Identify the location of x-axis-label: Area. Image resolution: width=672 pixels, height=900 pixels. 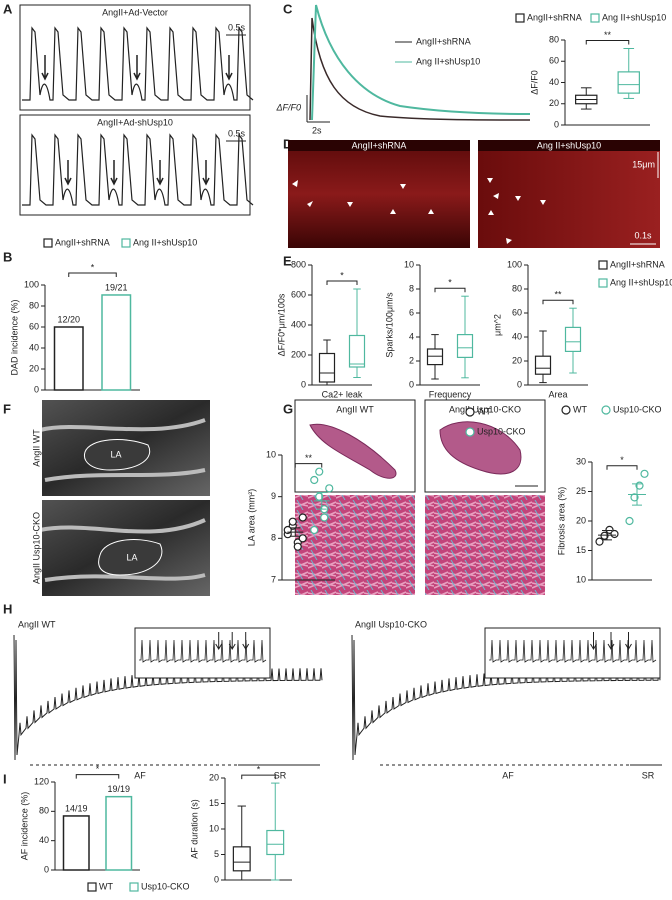
(557, 394).